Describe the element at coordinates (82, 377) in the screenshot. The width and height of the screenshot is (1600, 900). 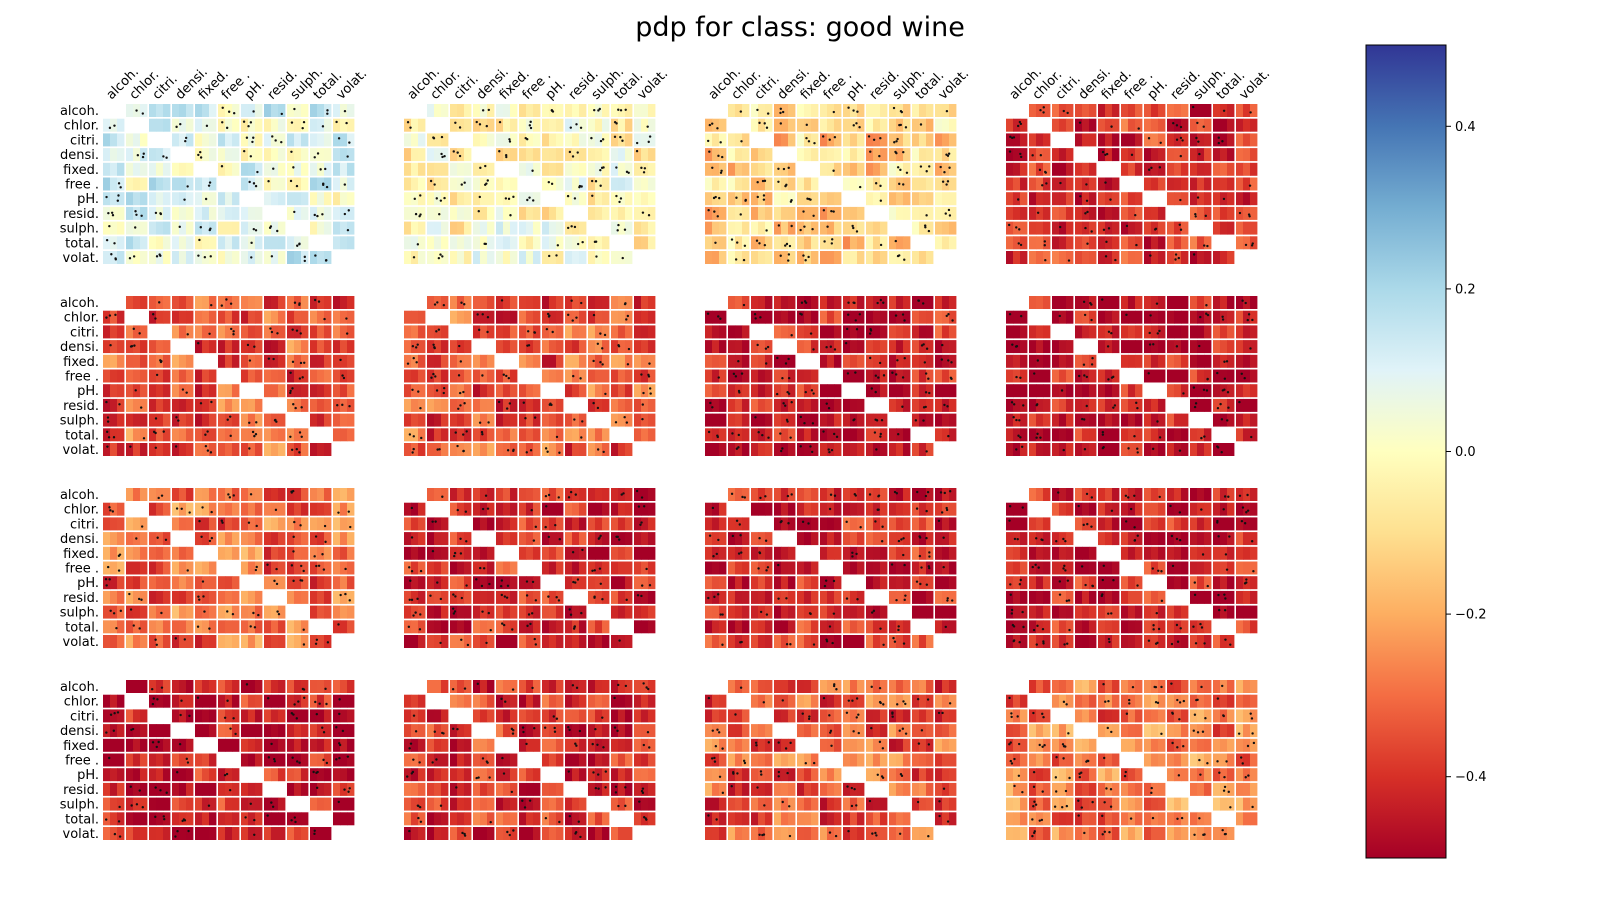
I see `row-label: free .` at that location.